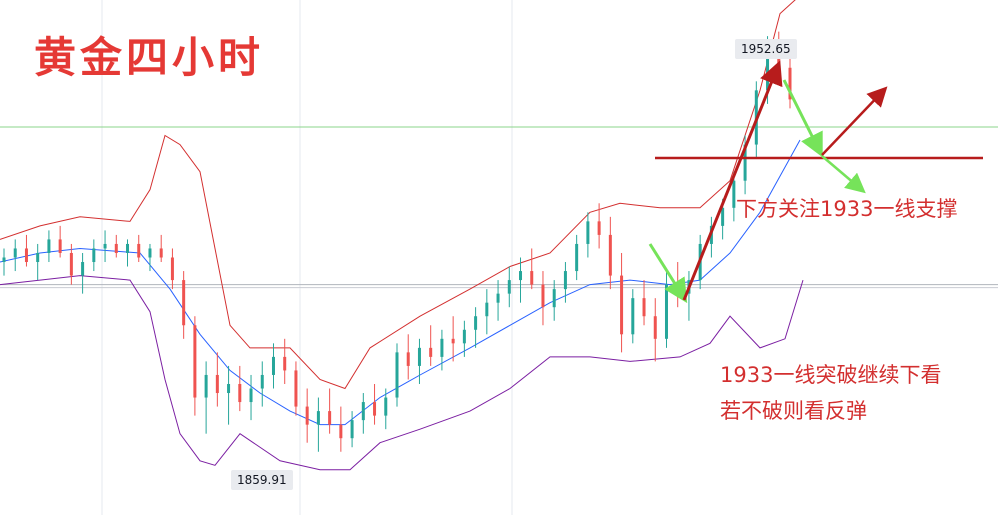 The width and height of the screenshot is (998, 515). I want to click on break-note-2: 若不破则看反弹, so click(793, 411).